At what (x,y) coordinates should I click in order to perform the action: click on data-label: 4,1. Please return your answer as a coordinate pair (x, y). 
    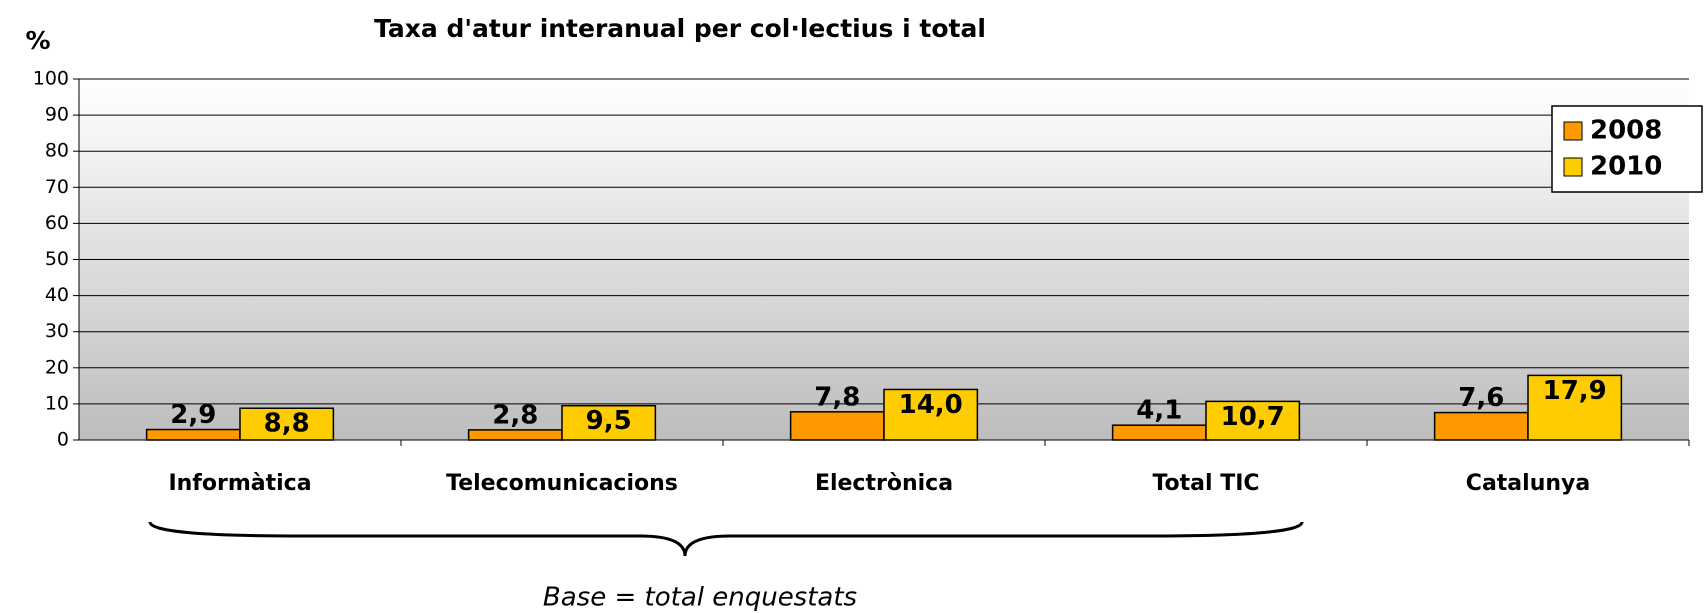
    Looking at the image, I should click on (1159, 411).